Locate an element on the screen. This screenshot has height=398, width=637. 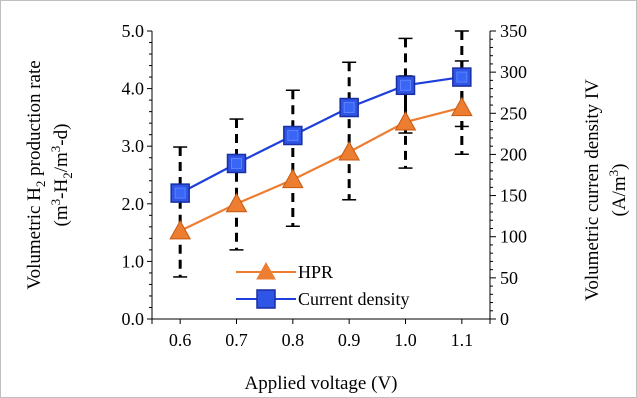
left-y-unit-a: (m is located at coordinates (61, 215).